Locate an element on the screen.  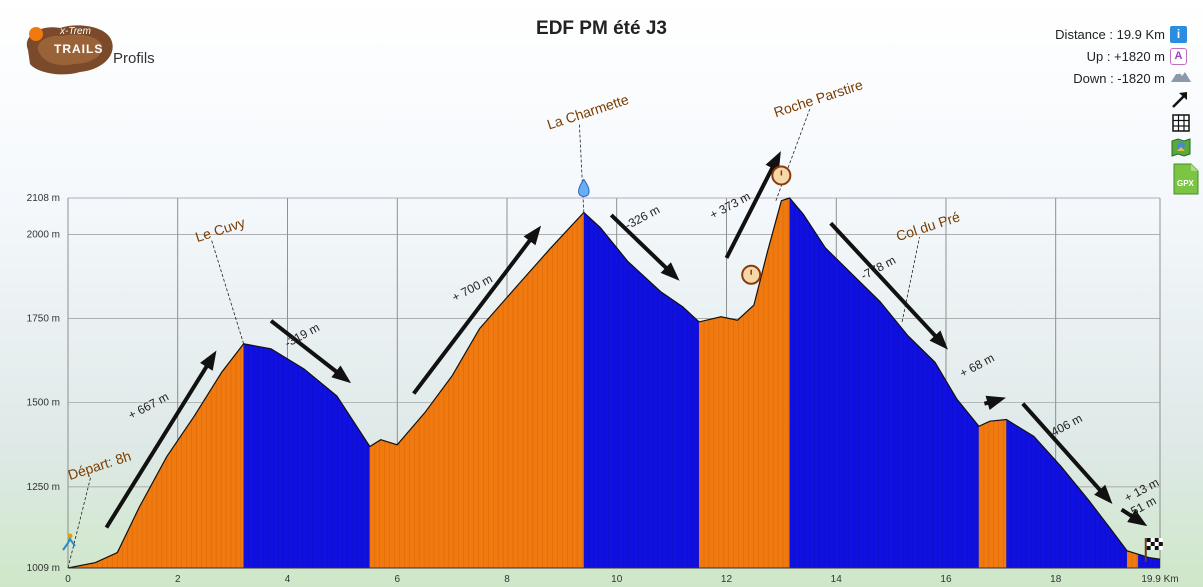
profils-label: Profils is located at coordinates (134, 58).